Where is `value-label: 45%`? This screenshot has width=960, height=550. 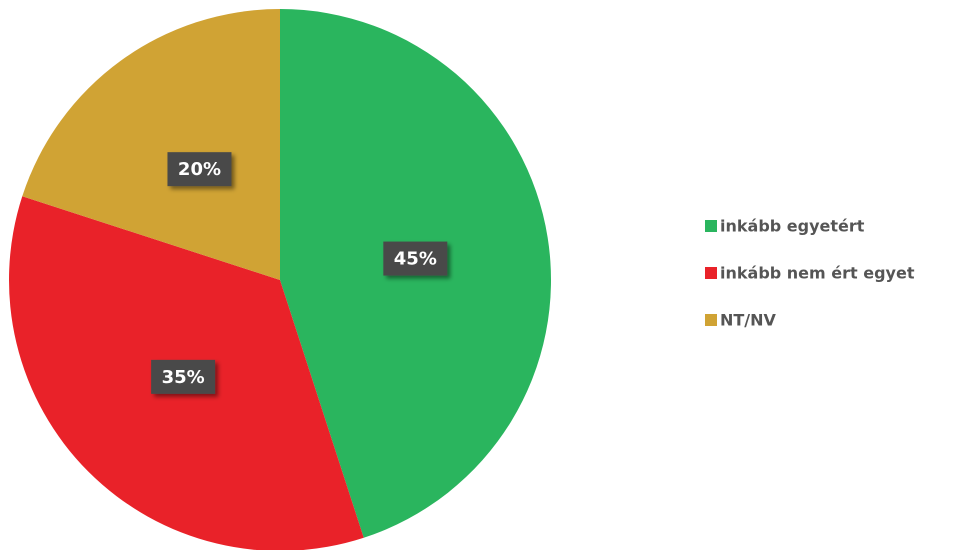 value-label: 45% is located at coordinates (415, 258).